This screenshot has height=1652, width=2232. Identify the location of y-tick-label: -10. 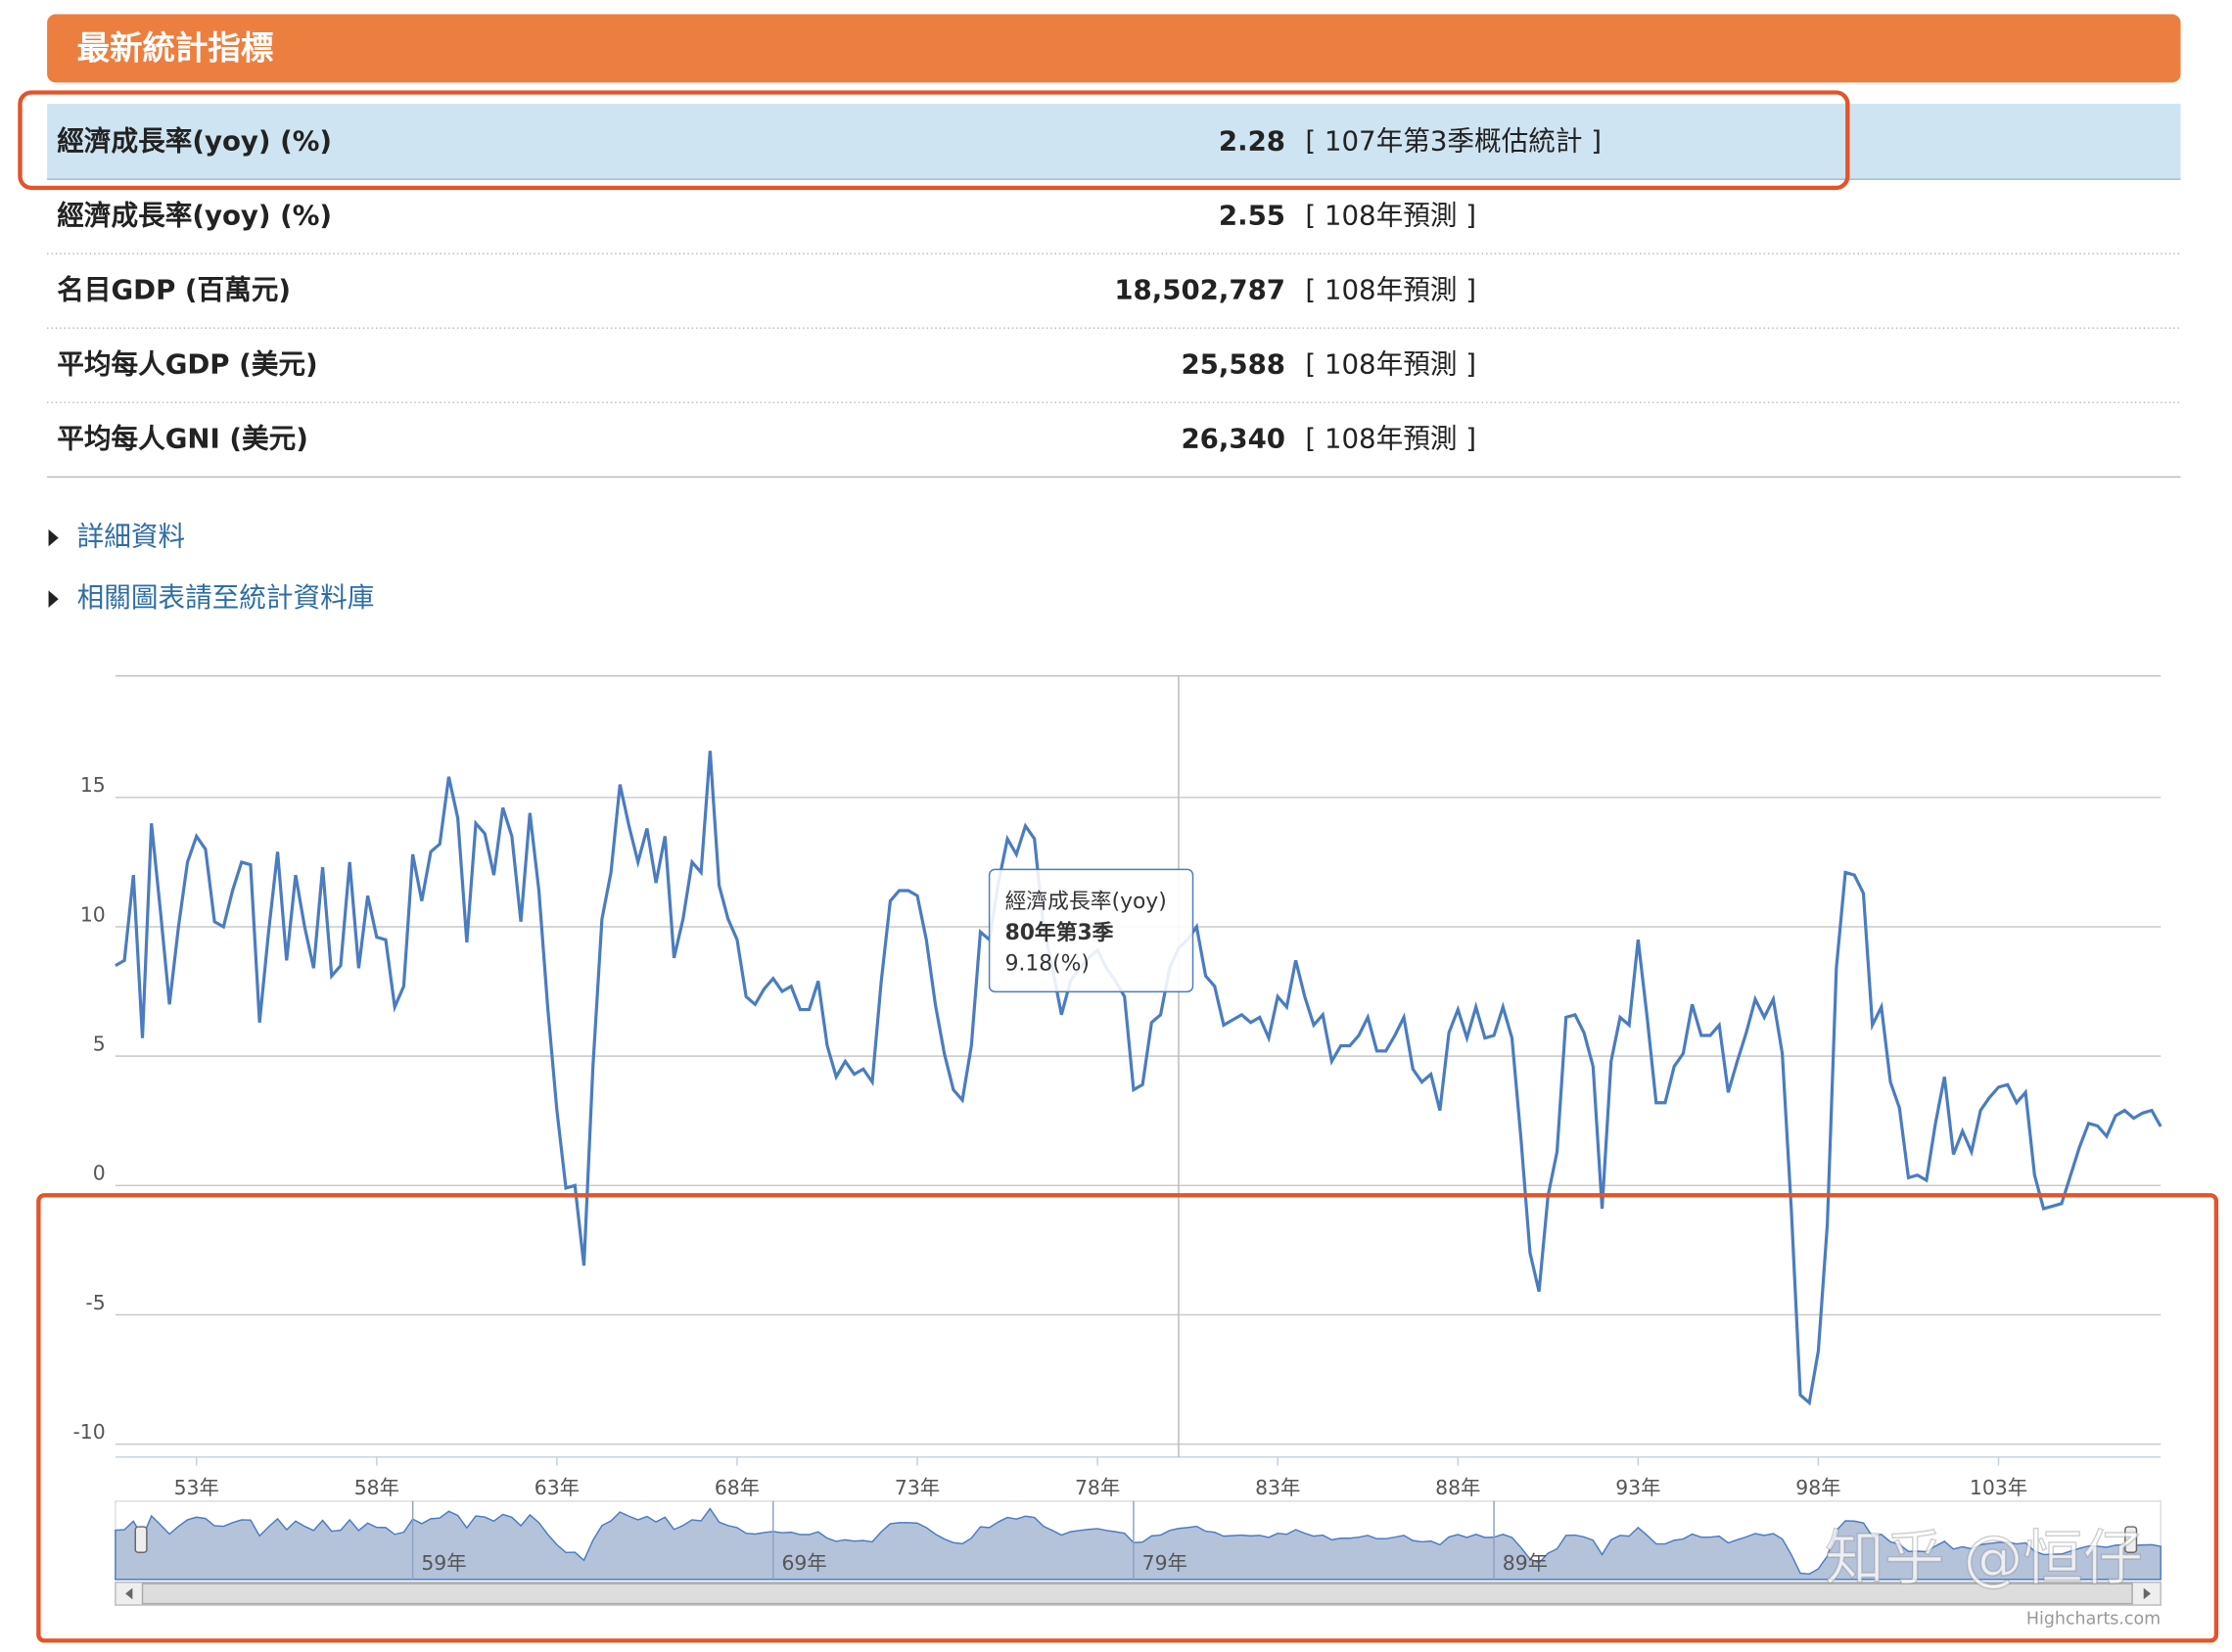
(88, 1432).